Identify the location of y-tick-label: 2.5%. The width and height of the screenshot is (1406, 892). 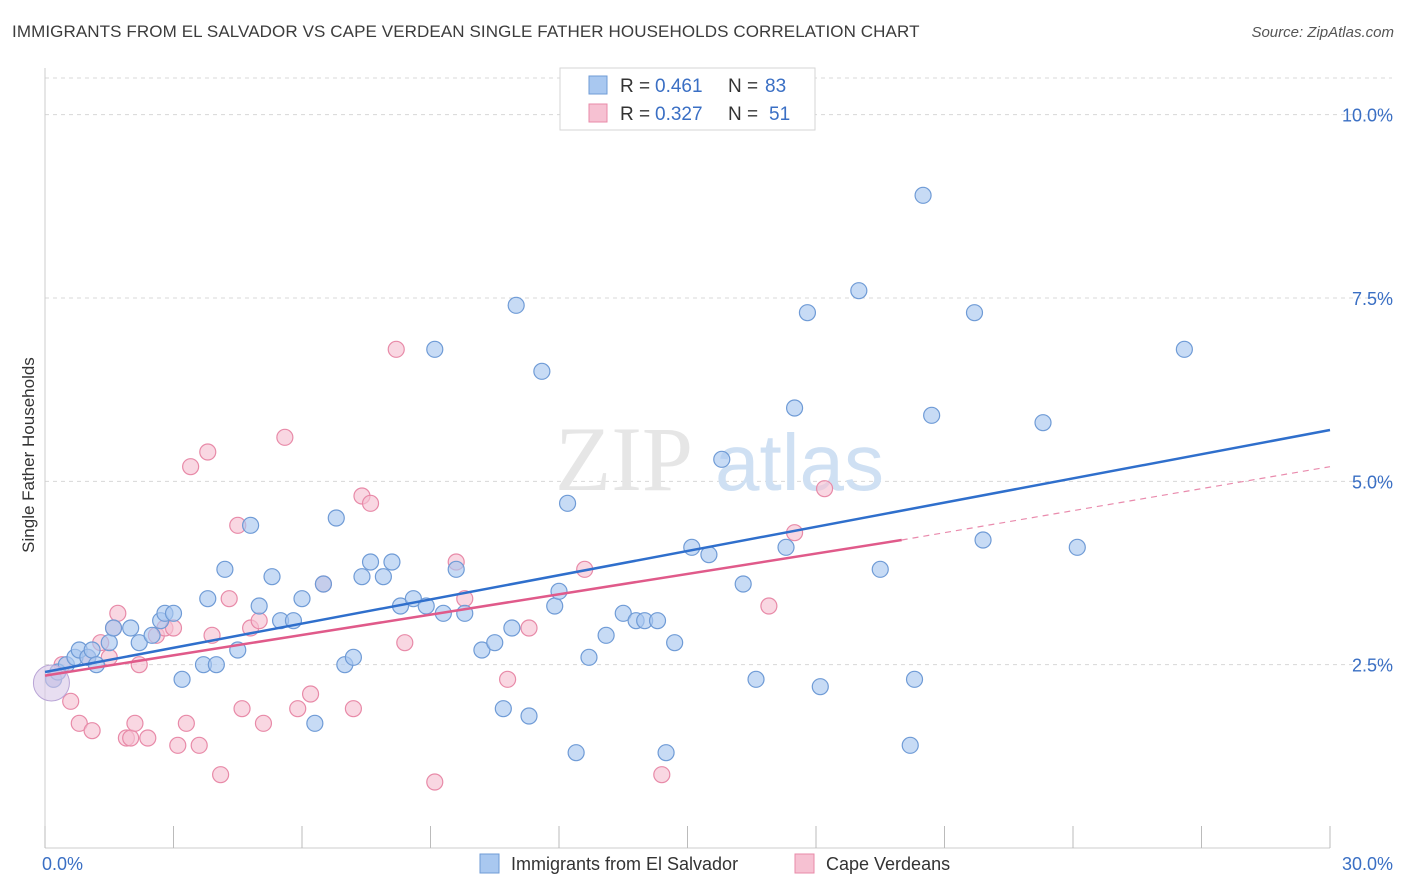
(1372, 666).